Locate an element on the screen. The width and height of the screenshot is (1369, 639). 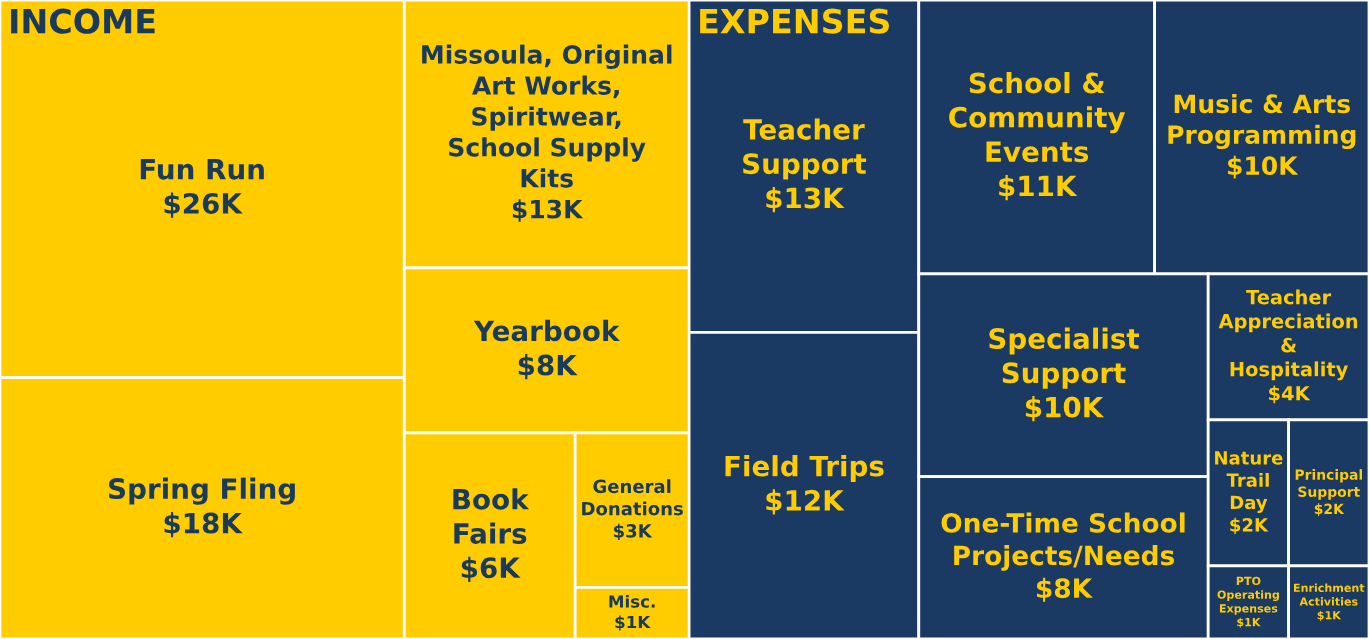
data-label: $12K is located at coordinates (805, 502).